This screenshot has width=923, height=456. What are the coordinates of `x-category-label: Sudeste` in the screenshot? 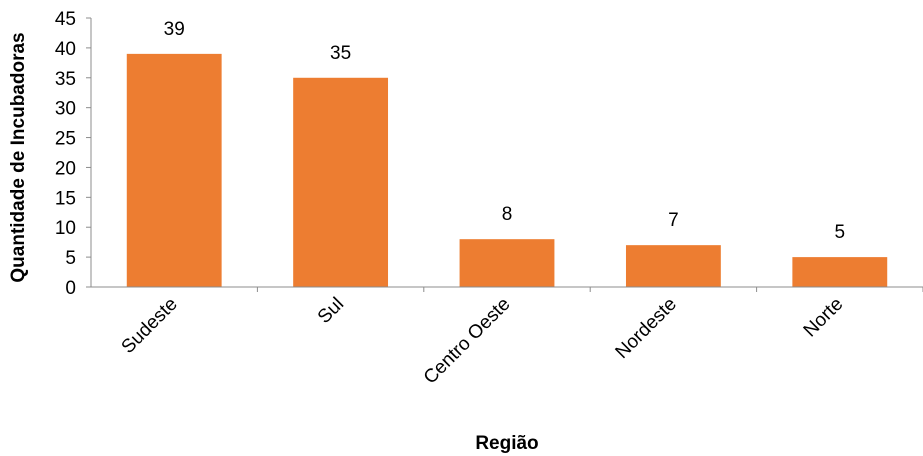 It's located at (150, 326).